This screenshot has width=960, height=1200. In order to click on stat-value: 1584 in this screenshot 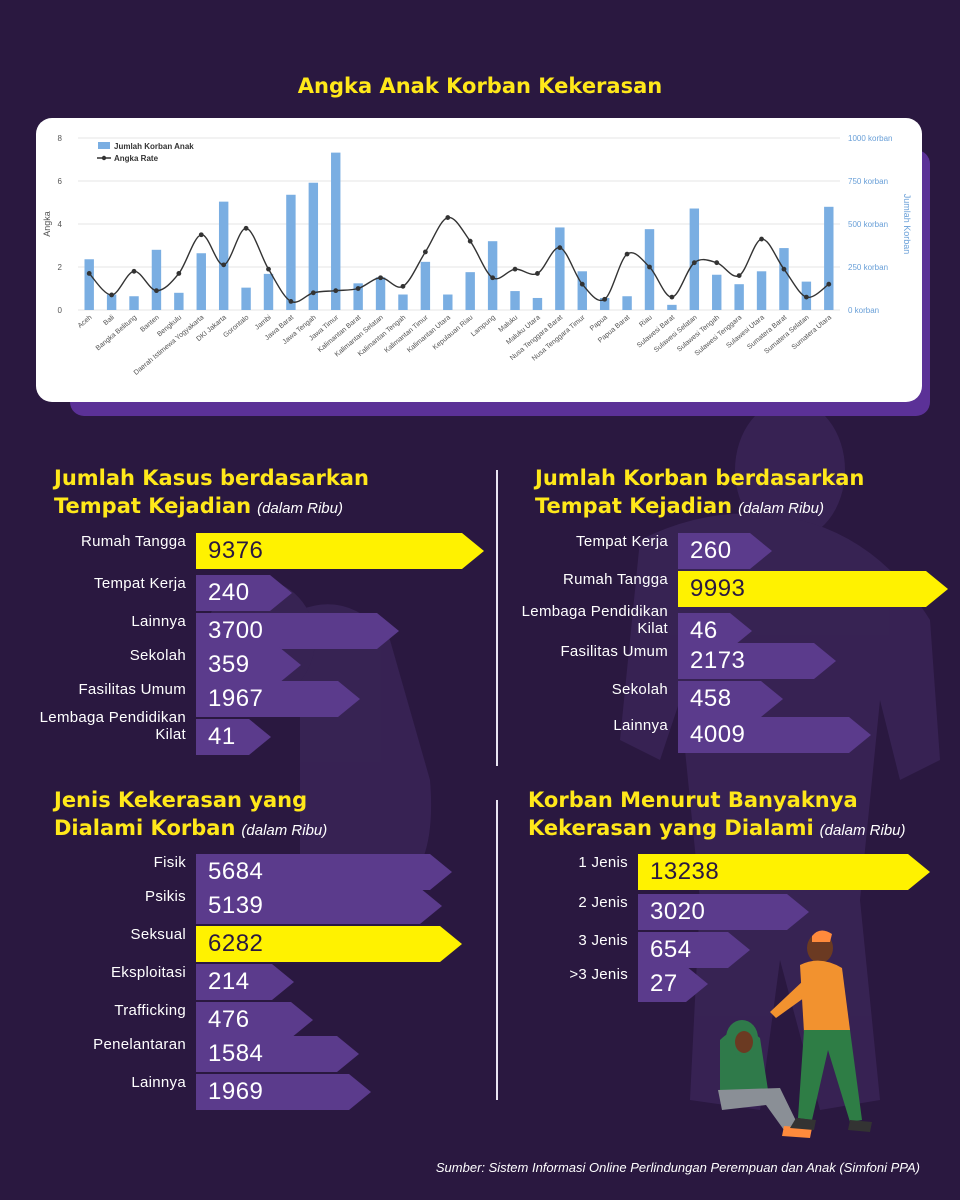, I will do `click(236, 1053)`.